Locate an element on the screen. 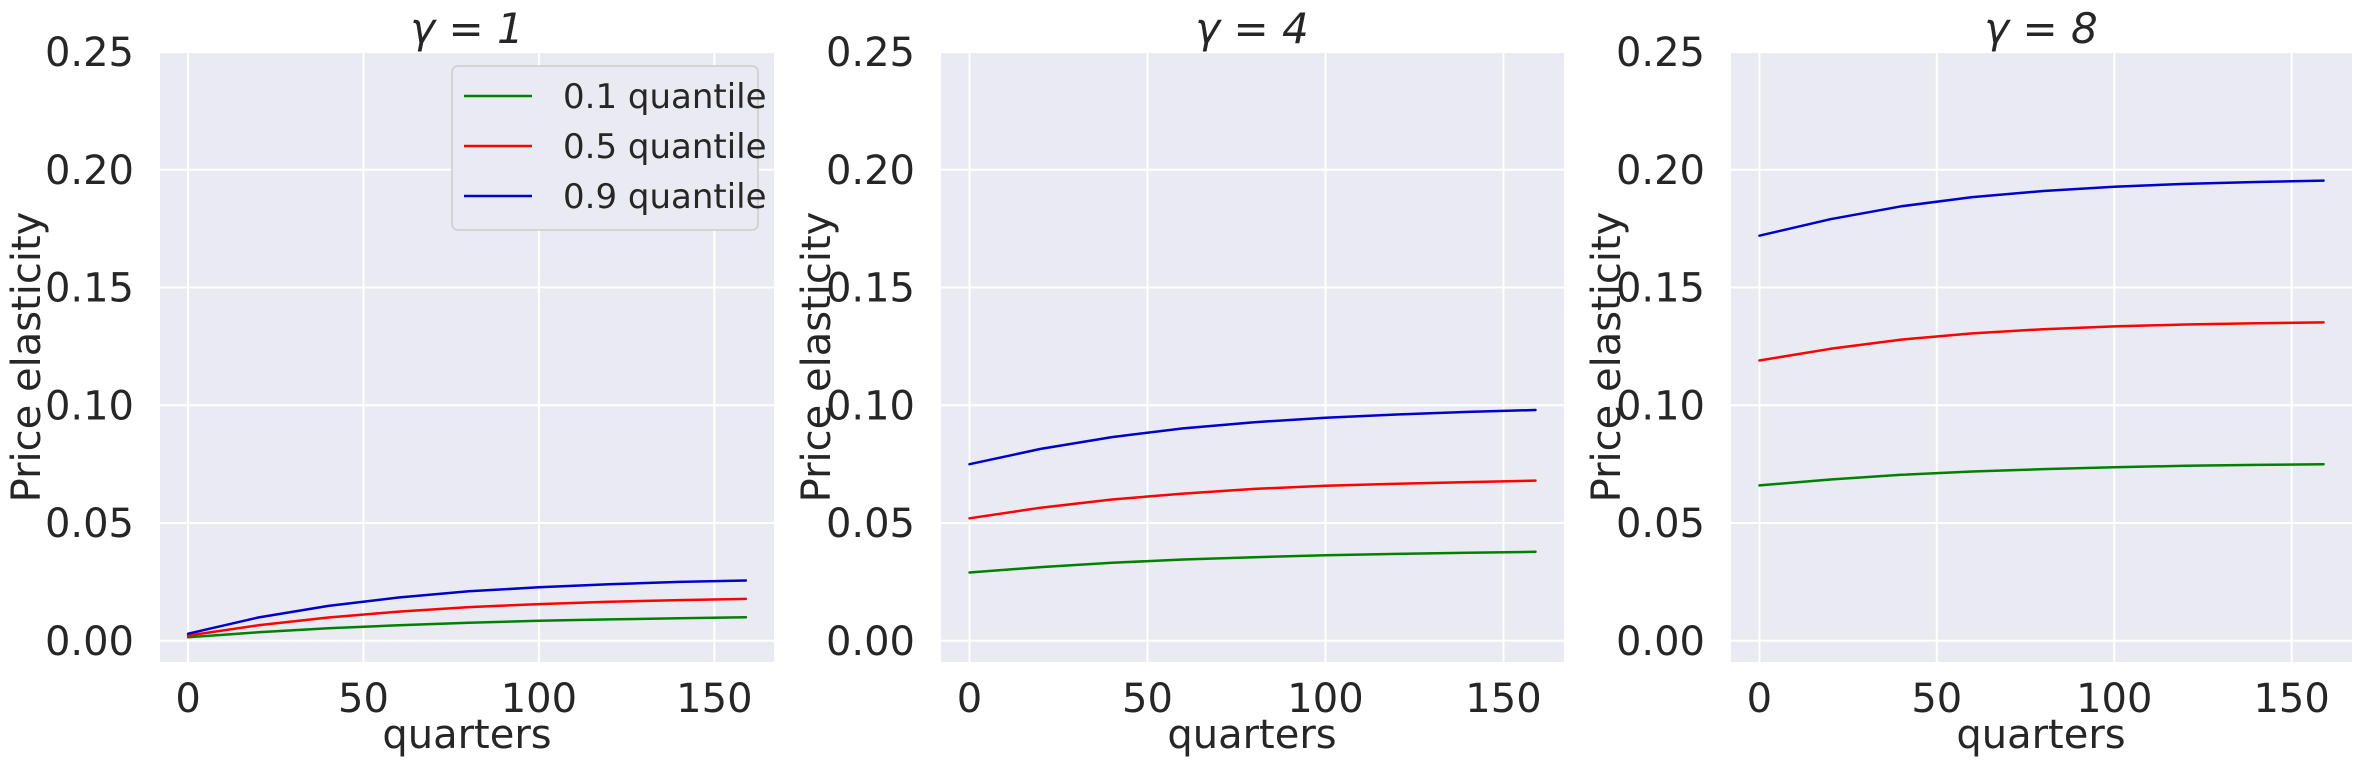 This screenshot has height=766, width=2366. ylabel-gamma-4: Price elasticity is located at coordinates (817, 357).